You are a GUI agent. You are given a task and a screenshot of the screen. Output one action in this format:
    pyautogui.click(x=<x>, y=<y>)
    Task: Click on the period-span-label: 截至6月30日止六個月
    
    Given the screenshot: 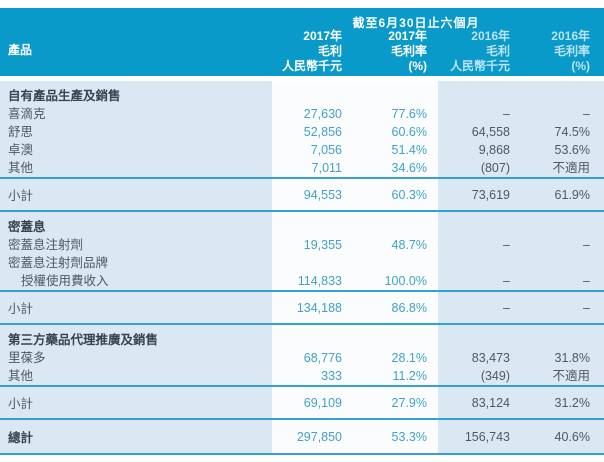 What is the action you would take?
    pyautogui.click(x=416, y=23)
    